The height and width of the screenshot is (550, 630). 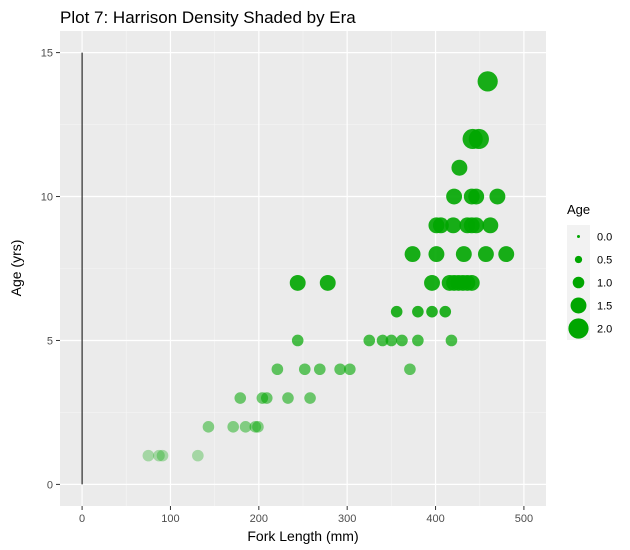 I want to click on y-axis-ticks: 0 5 10 15, so click(x=50, y=269).